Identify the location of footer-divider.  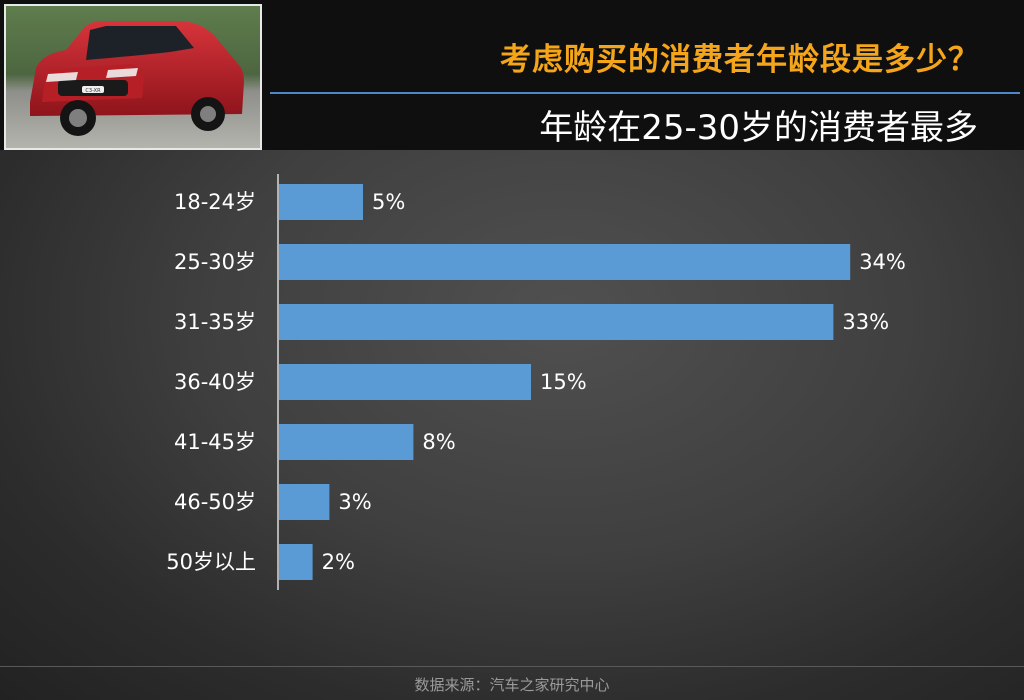
(512, 666).